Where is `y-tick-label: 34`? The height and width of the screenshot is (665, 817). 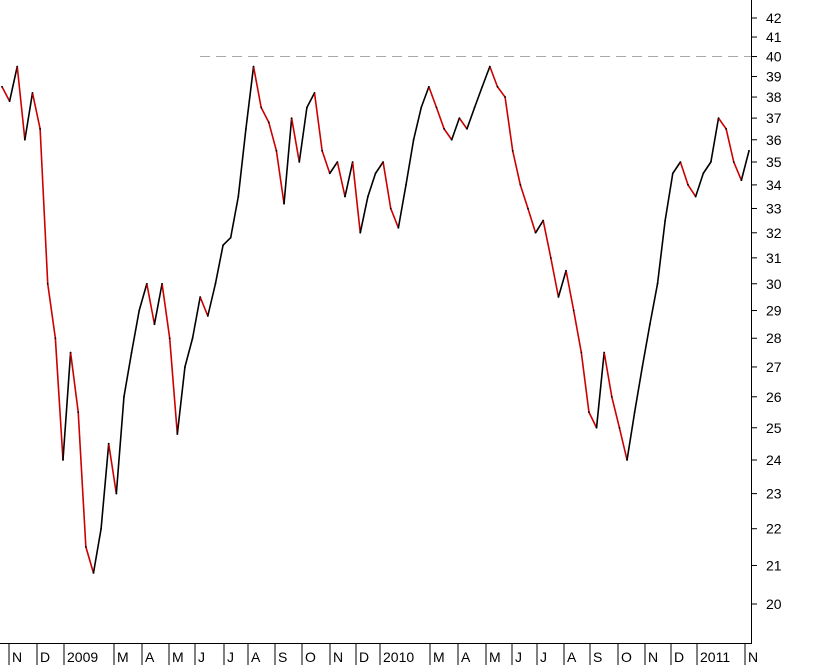
y-tick-label: 34 is located at coordinates (774, 185).